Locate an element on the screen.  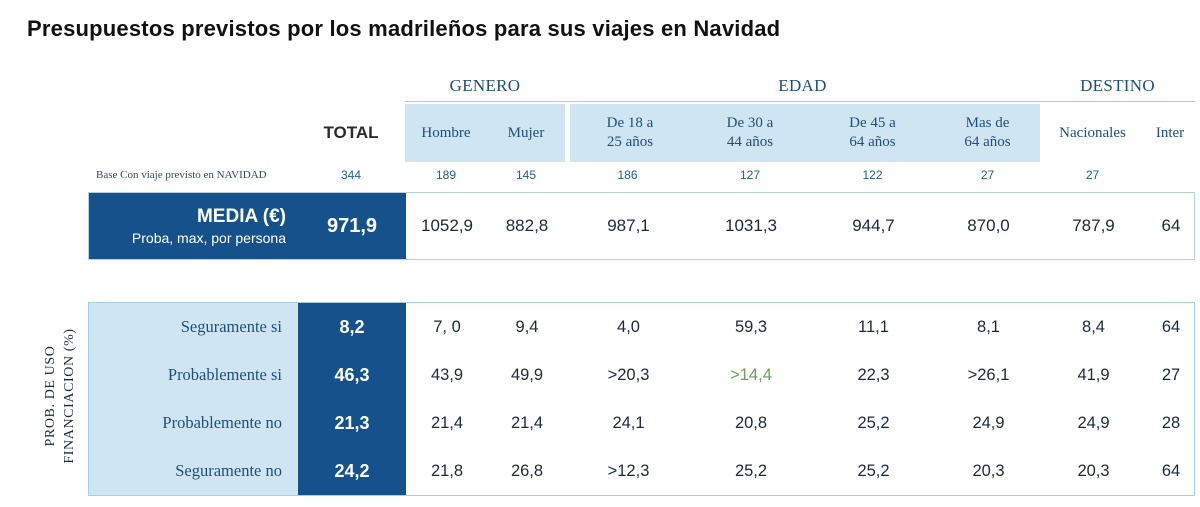
media-row-label: MEDIA (€) Proba, max, por persona is located at coordinates (193, 226).